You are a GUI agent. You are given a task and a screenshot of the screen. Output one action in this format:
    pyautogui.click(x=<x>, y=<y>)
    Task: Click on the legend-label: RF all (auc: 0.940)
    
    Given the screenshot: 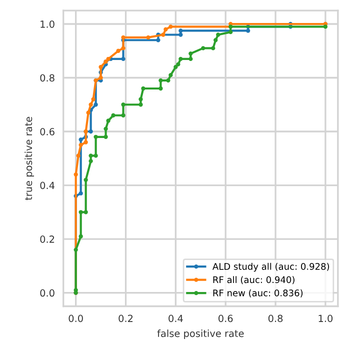 What is the action you would take?
    pyautogui.click(x=253, y=280)
    